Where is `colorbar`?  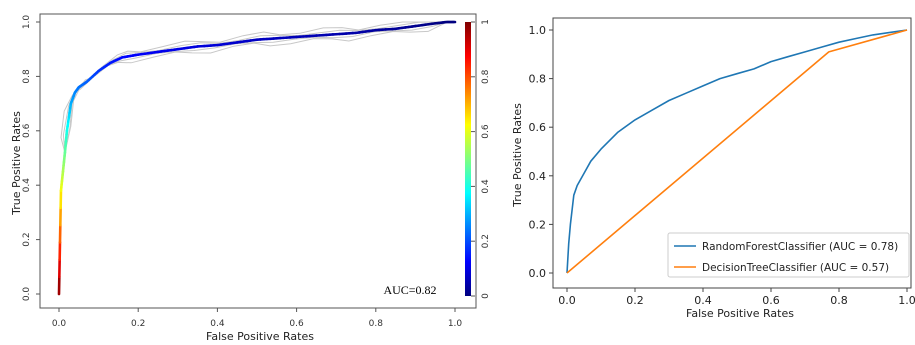 colorbar is located at coordinates (468, 159).